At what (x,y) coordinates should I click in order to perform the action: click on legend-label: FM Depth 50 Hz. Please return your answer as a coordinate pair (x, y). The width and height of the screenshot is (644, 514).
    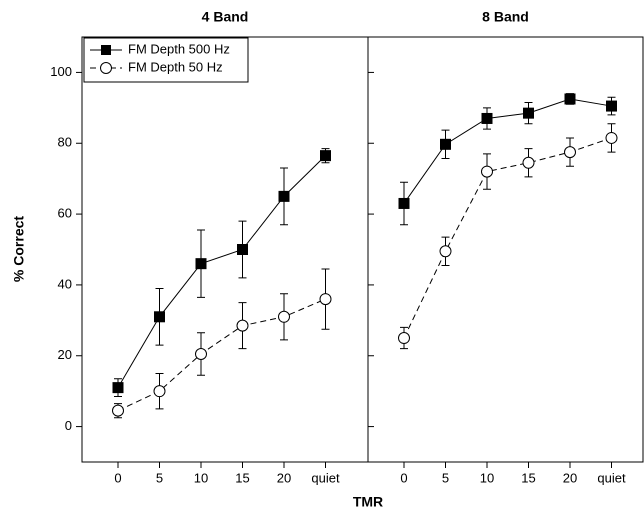
    Looking at the image, I should click on (175, 66).